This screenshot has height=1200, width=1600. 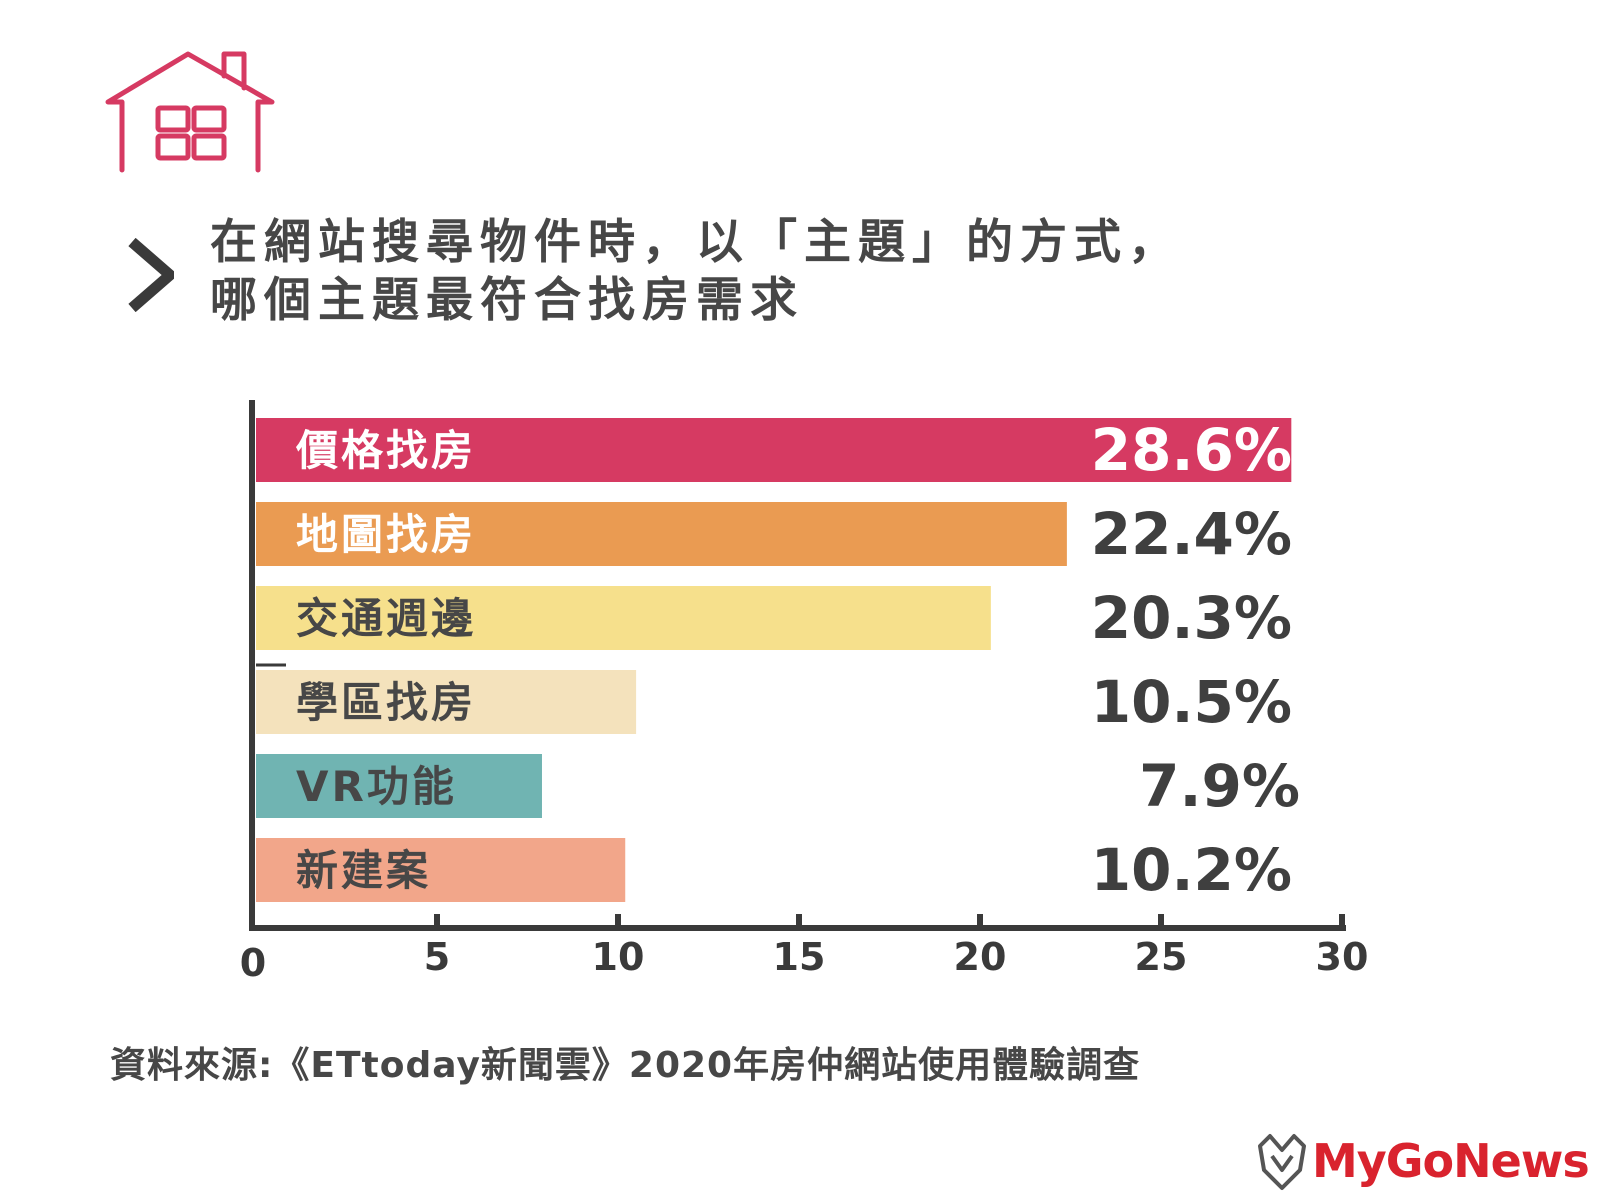 I want to click on value-label: 22.4%, so click(x=1191, y=534).